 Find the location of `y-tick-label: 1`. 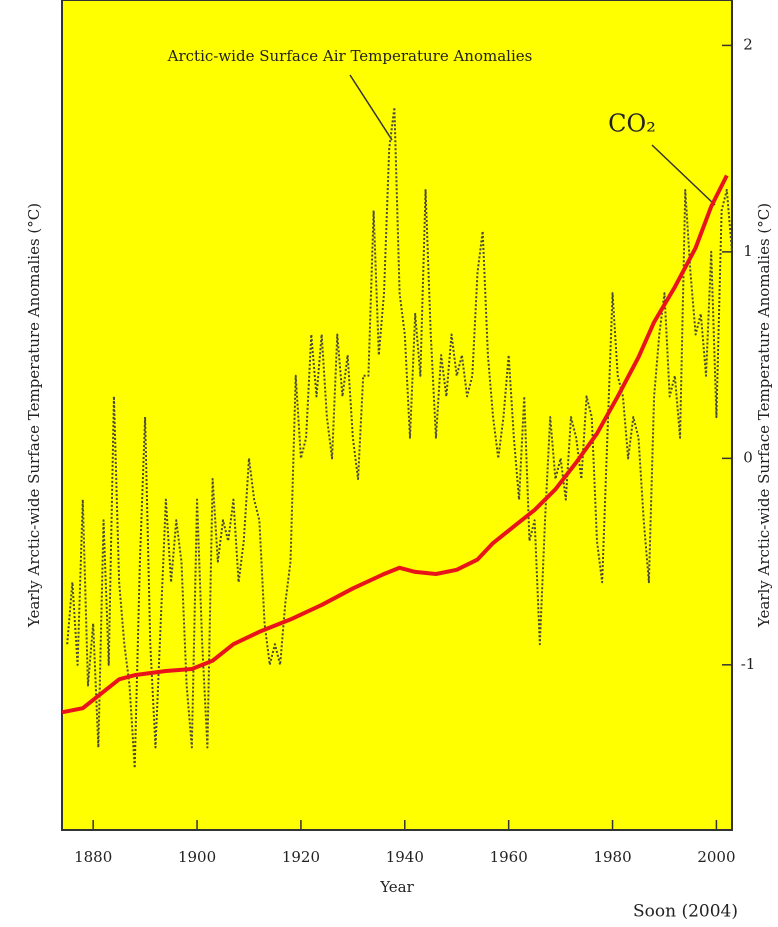

y-tick-label: 1 is located at coordinates (748, 251).